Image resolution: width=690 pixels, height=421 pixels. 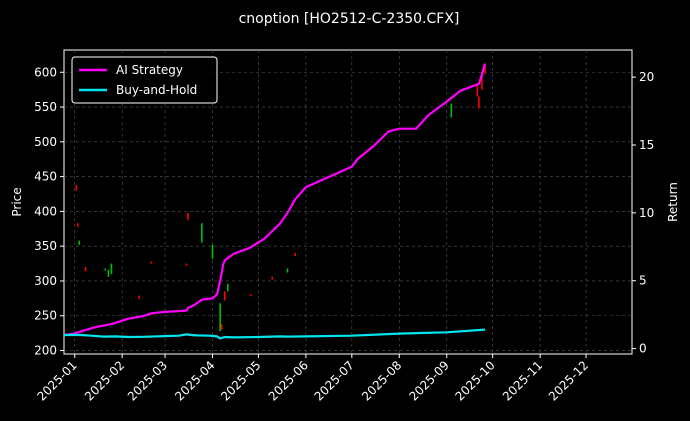 I want to click on y2-ticks: 0 5 10 15 20, so click(x=643, y=213).